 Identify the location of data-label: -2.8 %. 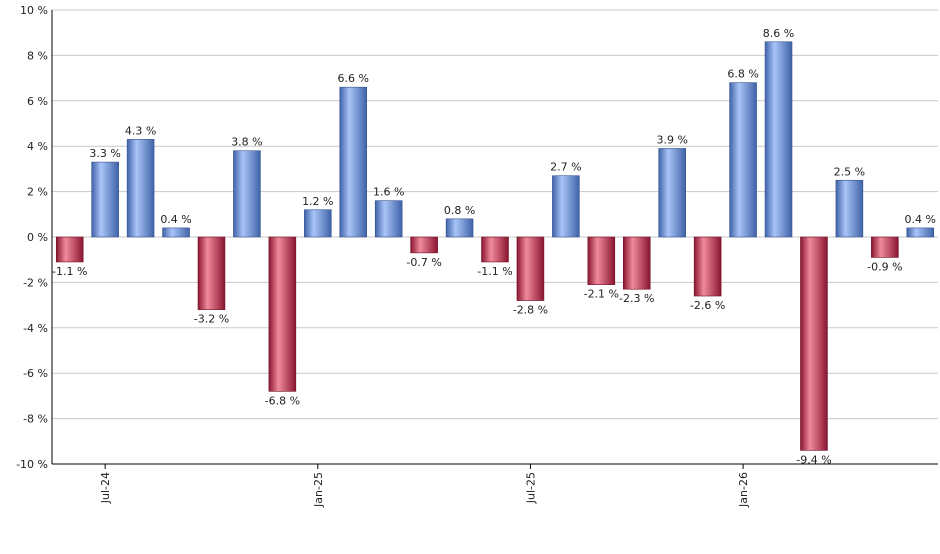
(530, 310).